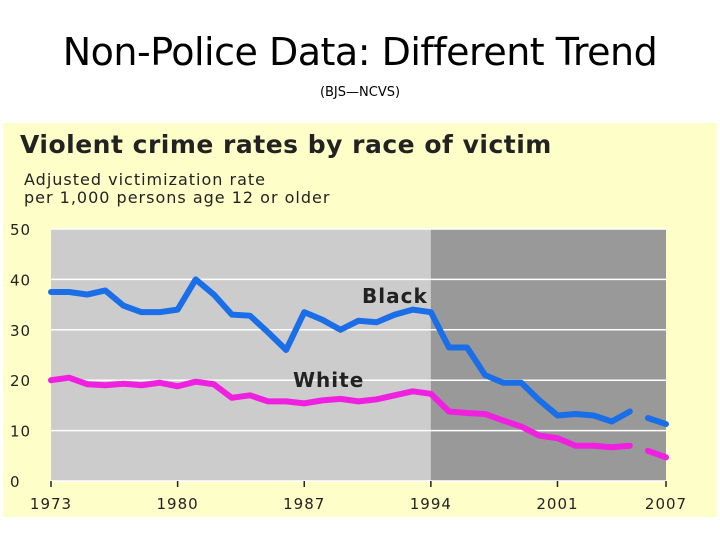  What do you see at coordinates (360, 52) in the screenshot?
I see `slide-title: Non-Police Data: Different Trend` at bounding box center [360, 52].